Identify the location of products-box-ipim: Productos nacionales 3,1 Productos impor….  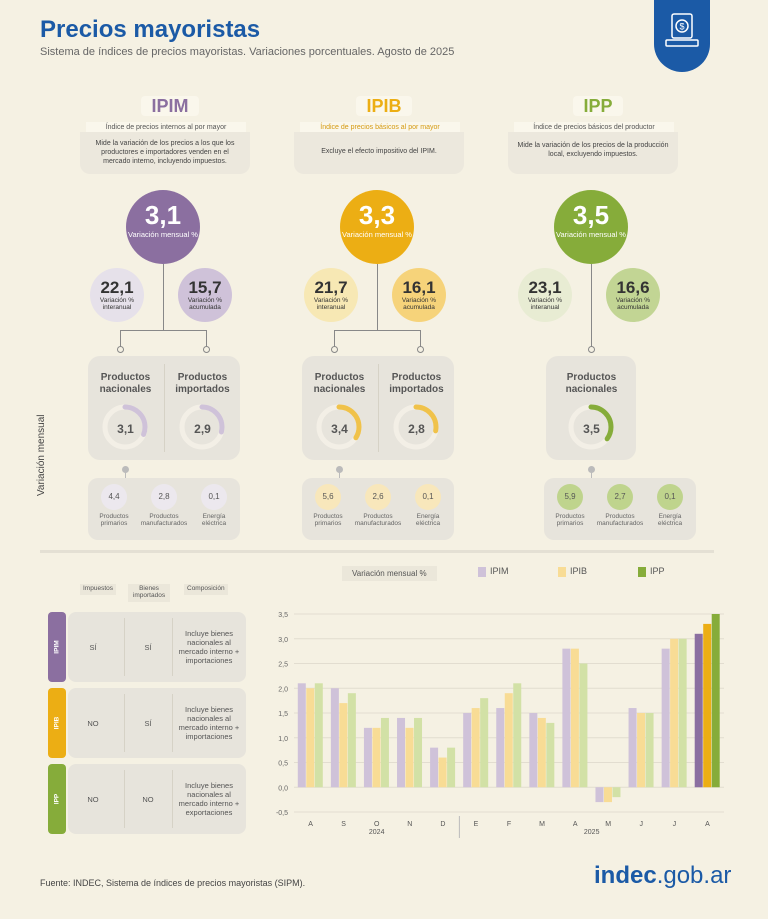
(164, 408).